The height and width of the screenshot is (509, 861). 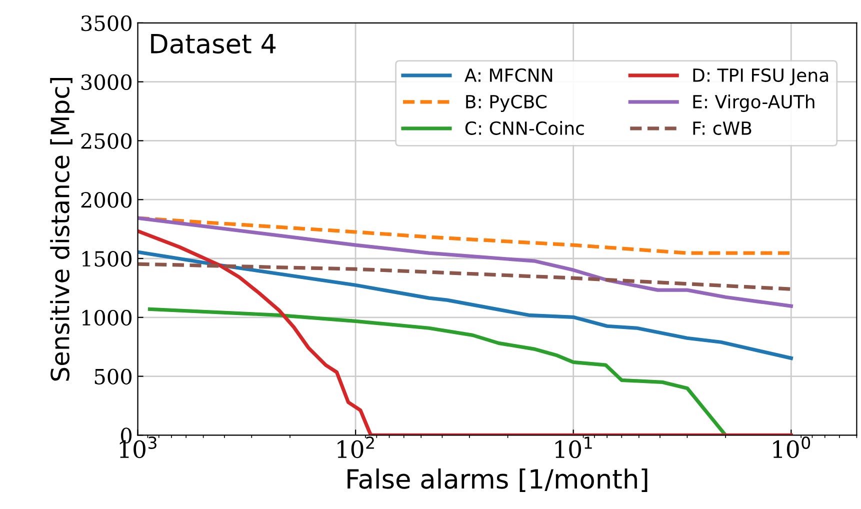 I want to click on legend-label: C: CNN-Coinc, so click(x=524, y=128).